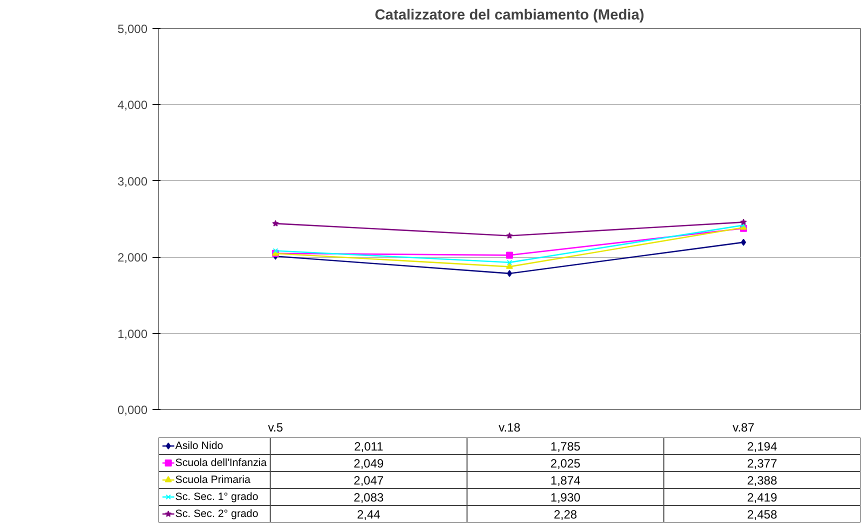  I want to click on data-label: 2,194, so click(762, 447).